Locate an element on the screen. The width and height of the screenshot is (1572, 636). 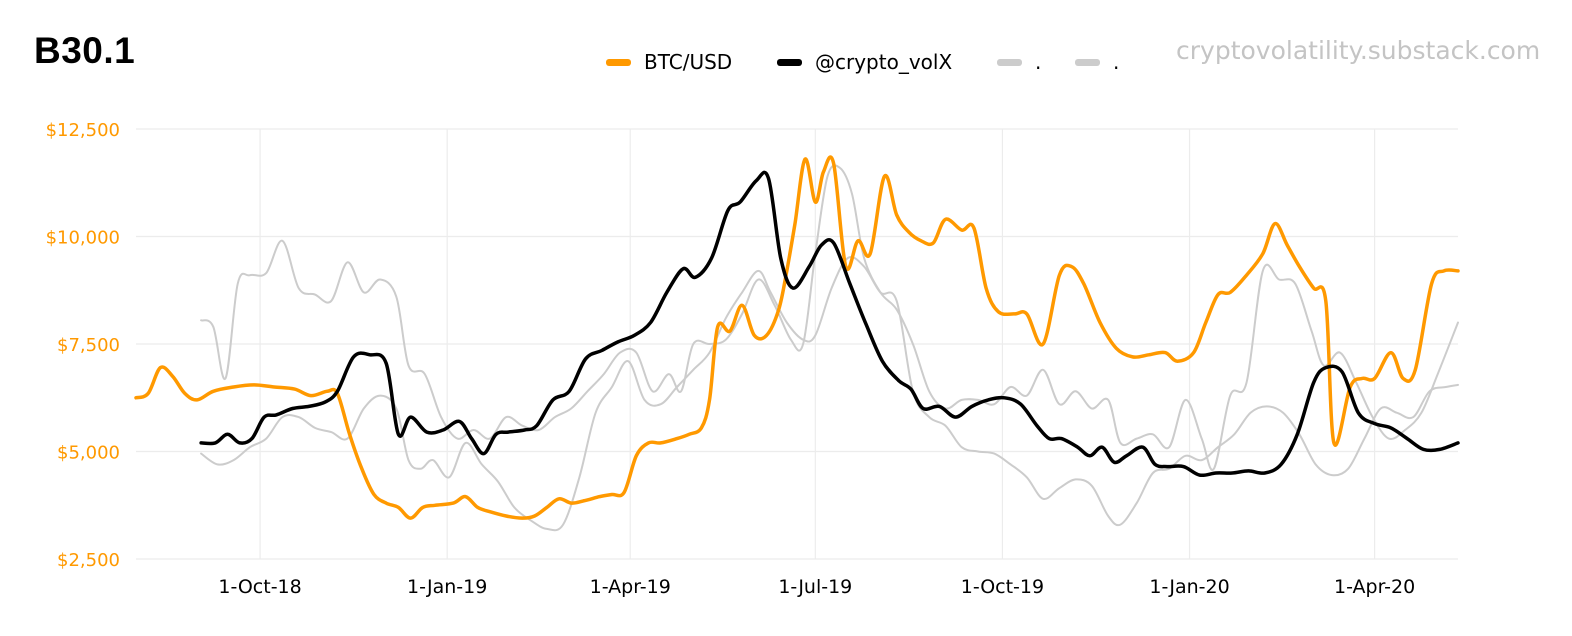
legend-grey-1: . is located at coordinates (1019, 62).